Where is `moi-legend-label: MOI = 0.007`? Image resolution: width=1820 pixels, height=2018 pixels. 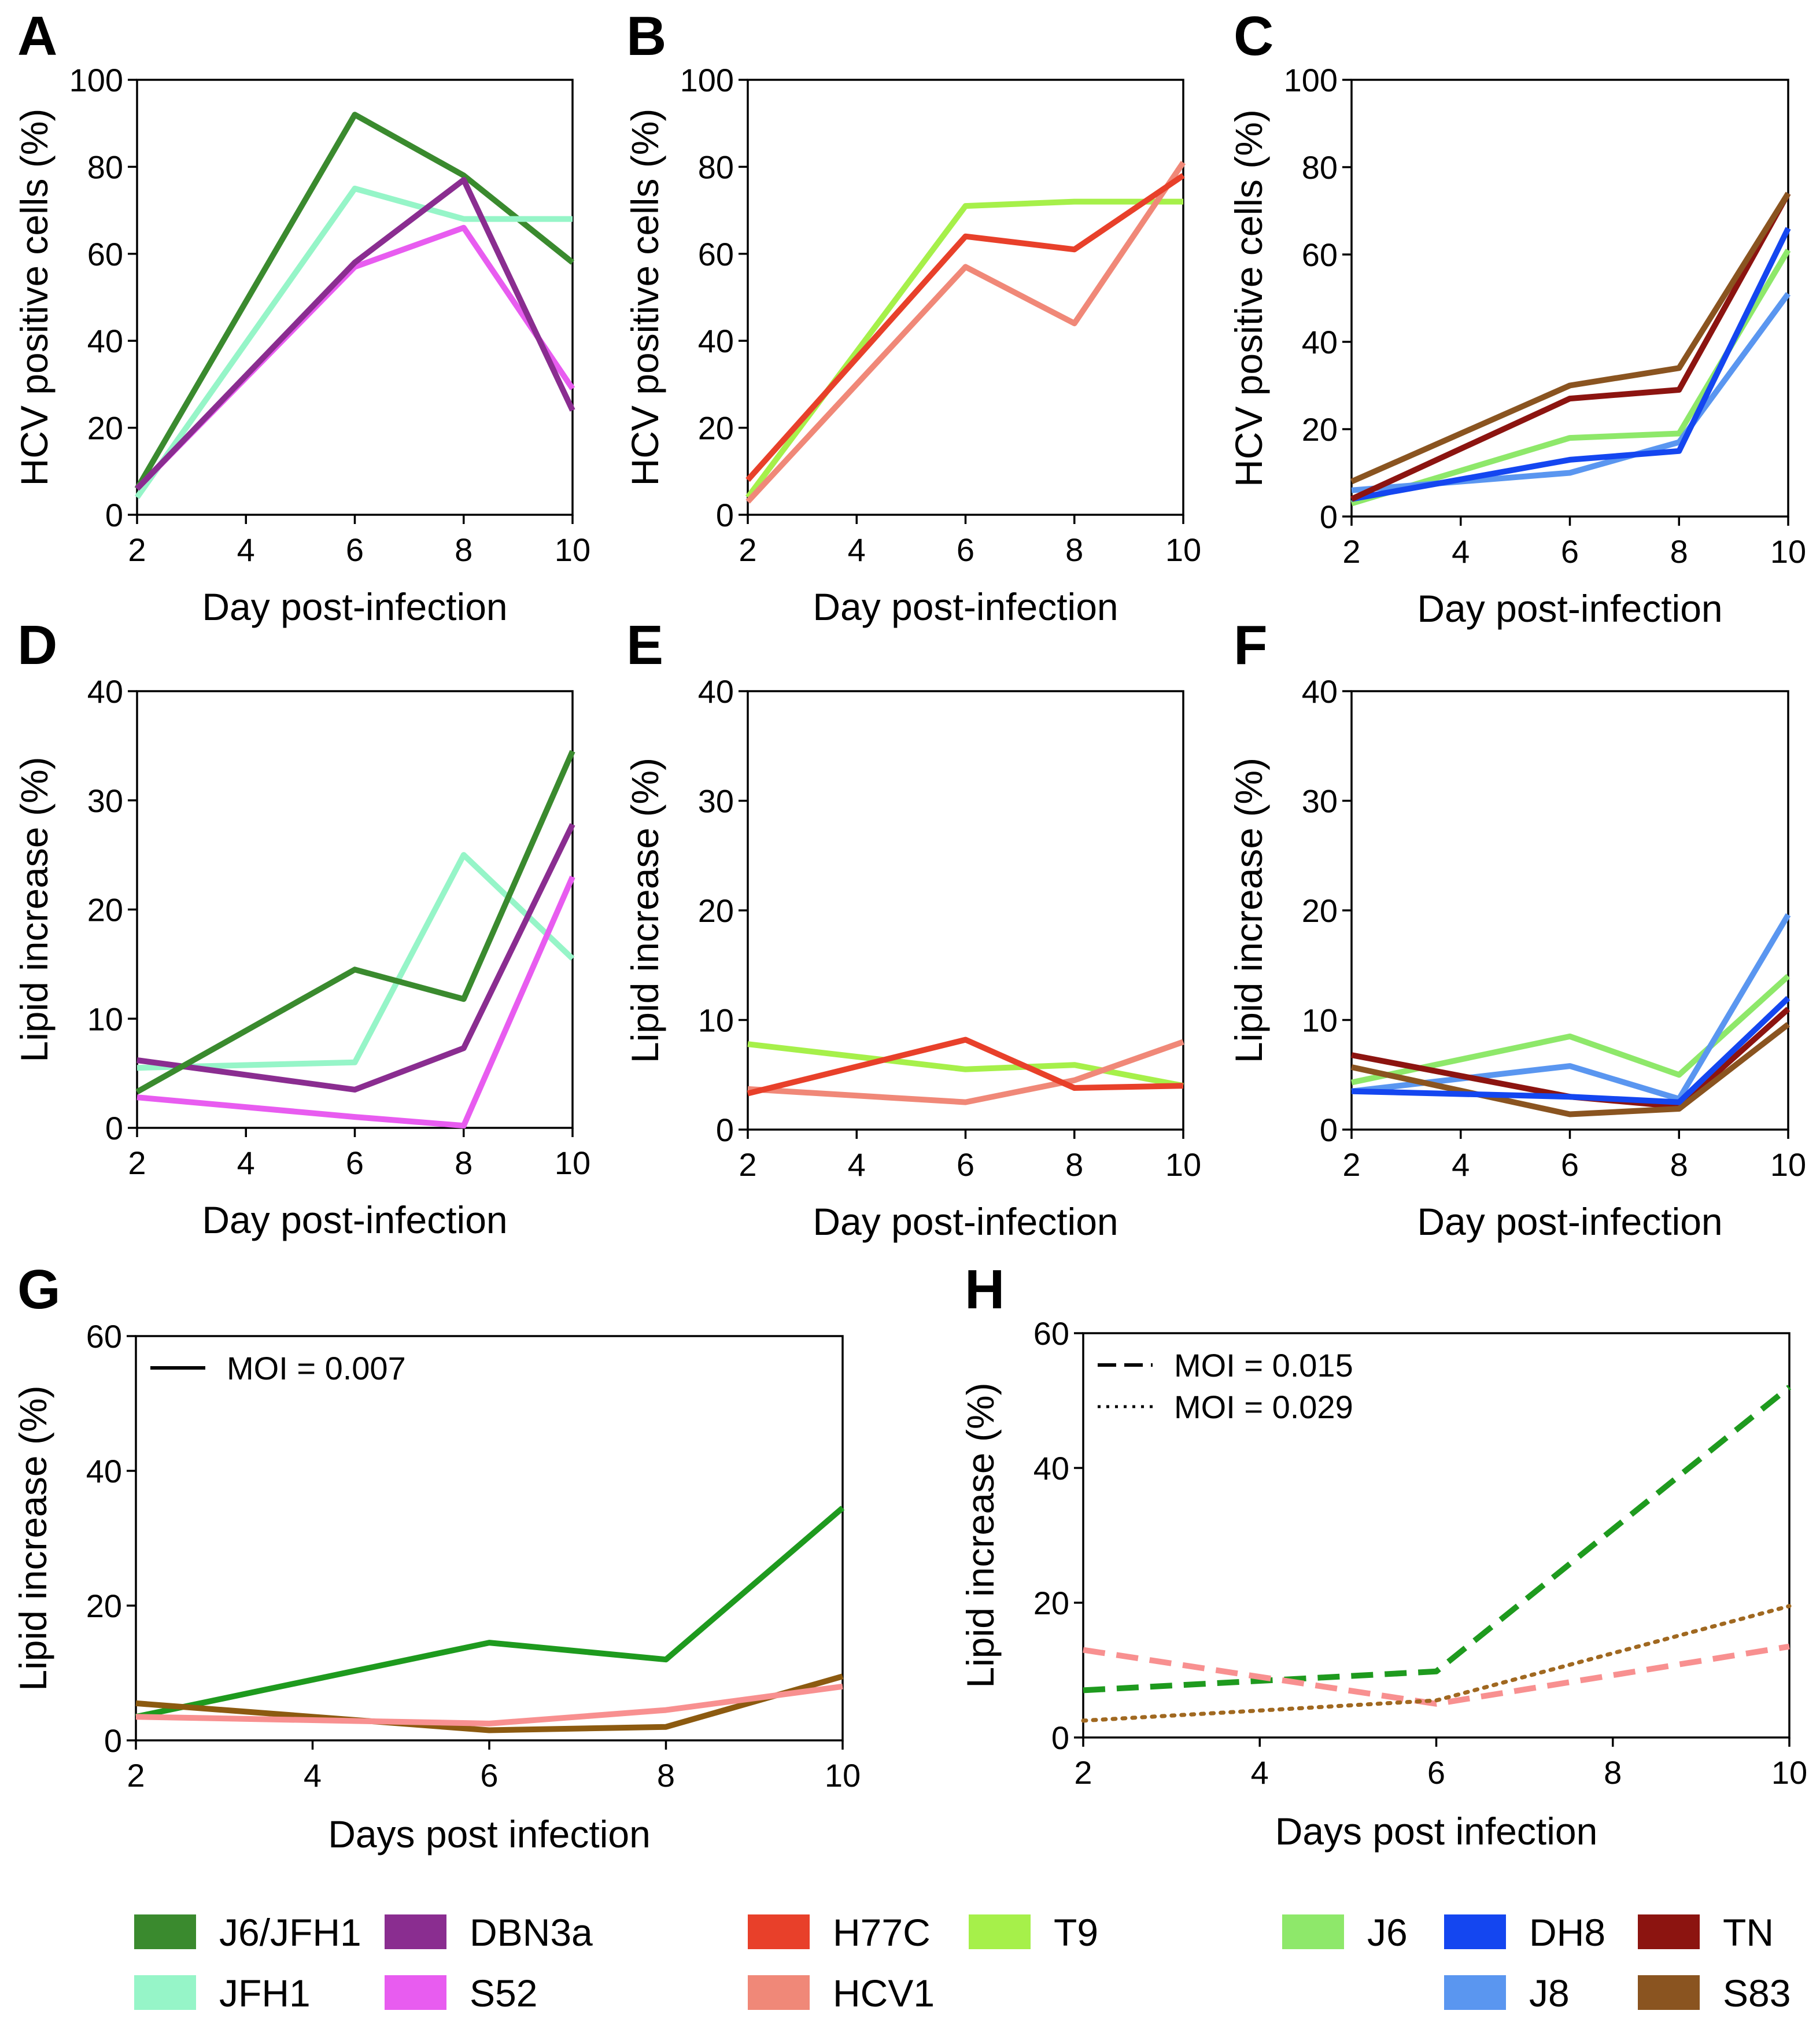 moi-legend-label: MOI = 0.007 is located at coordinates (316, 1368).